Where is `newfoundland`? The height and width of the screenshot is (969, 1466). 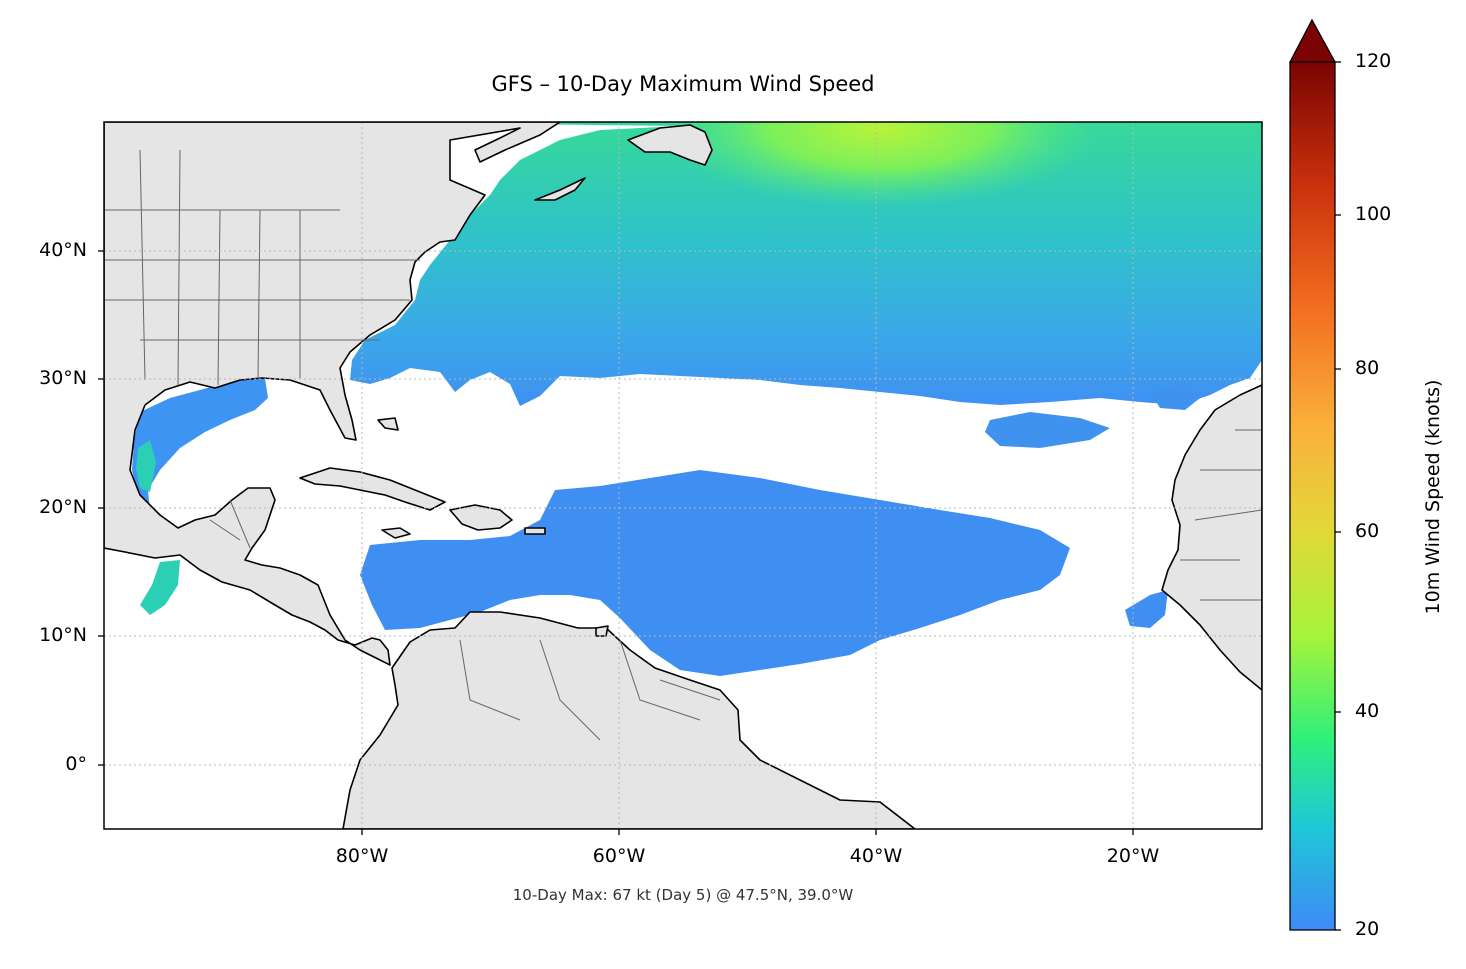 newfoundland is located at coordinates (670, 145).